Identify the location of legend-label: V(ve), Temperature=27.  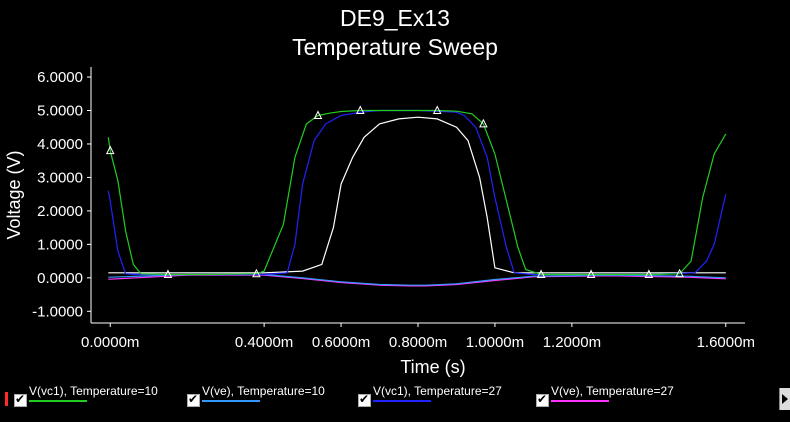
(612, 391).